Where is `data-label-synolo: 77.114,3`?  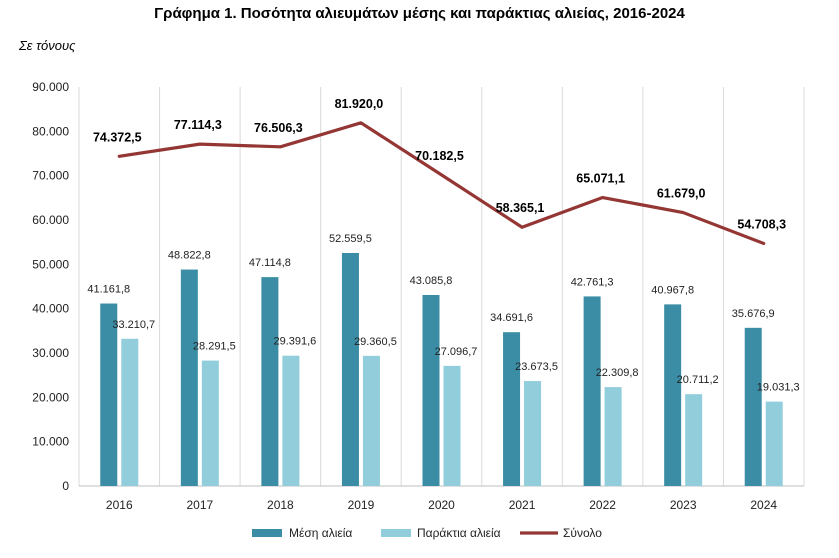 data-label-synolo: 77.114,3 is located at coordinates (198, 125).